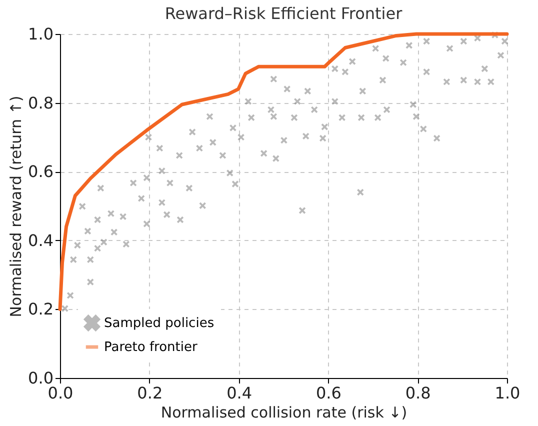 The height and width of the screenshot is (426, 538). What do you see at coordinates (507, 393) in the screenshot?
I see `x-tick-label: 1.0` at bounding box center [507, 393].